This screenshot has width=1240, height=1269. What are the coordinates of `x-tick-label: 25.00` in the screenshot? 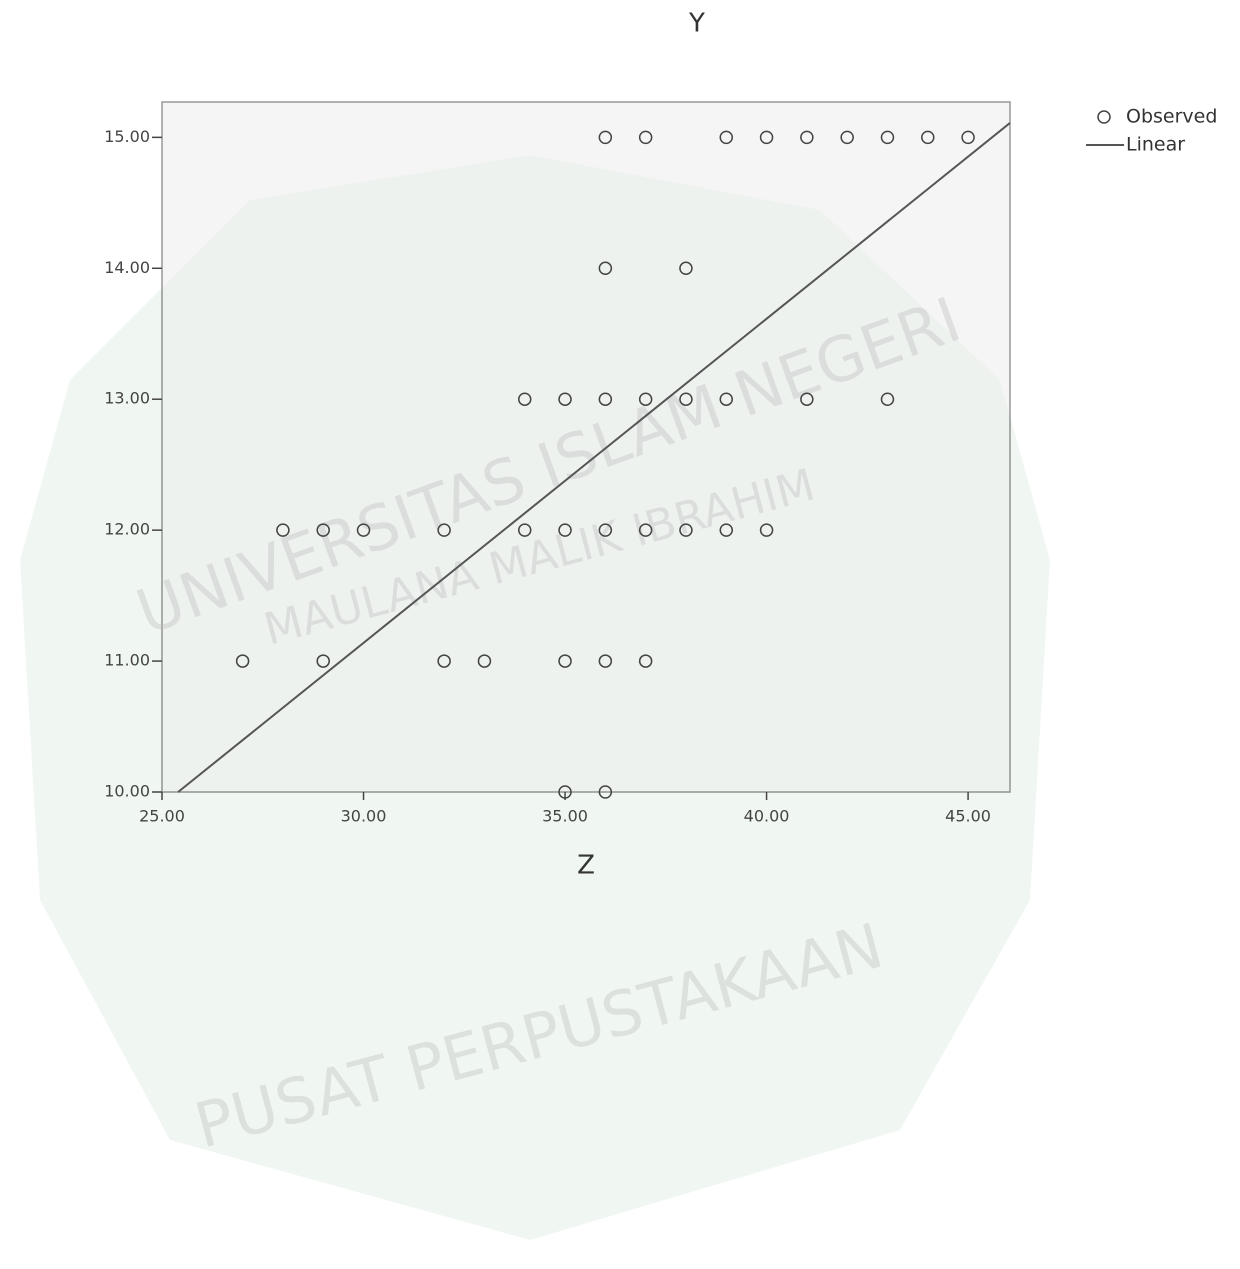 It's located at (162, 816).